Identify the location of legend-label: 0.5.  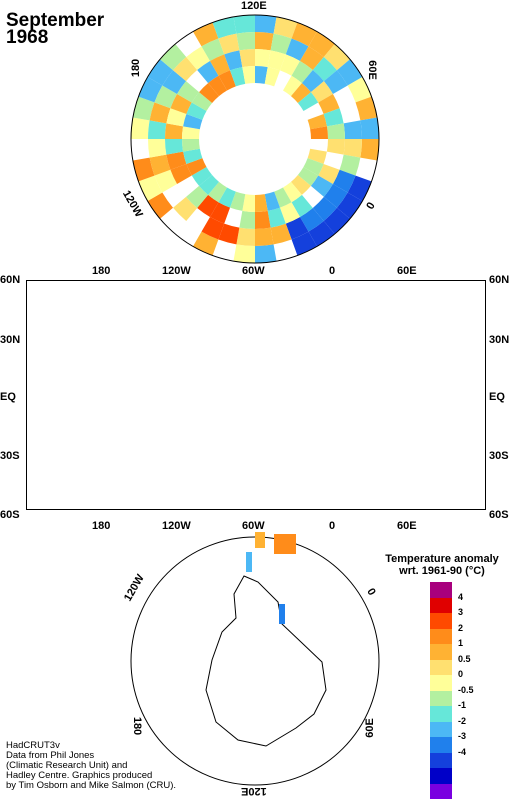
(464, 658).